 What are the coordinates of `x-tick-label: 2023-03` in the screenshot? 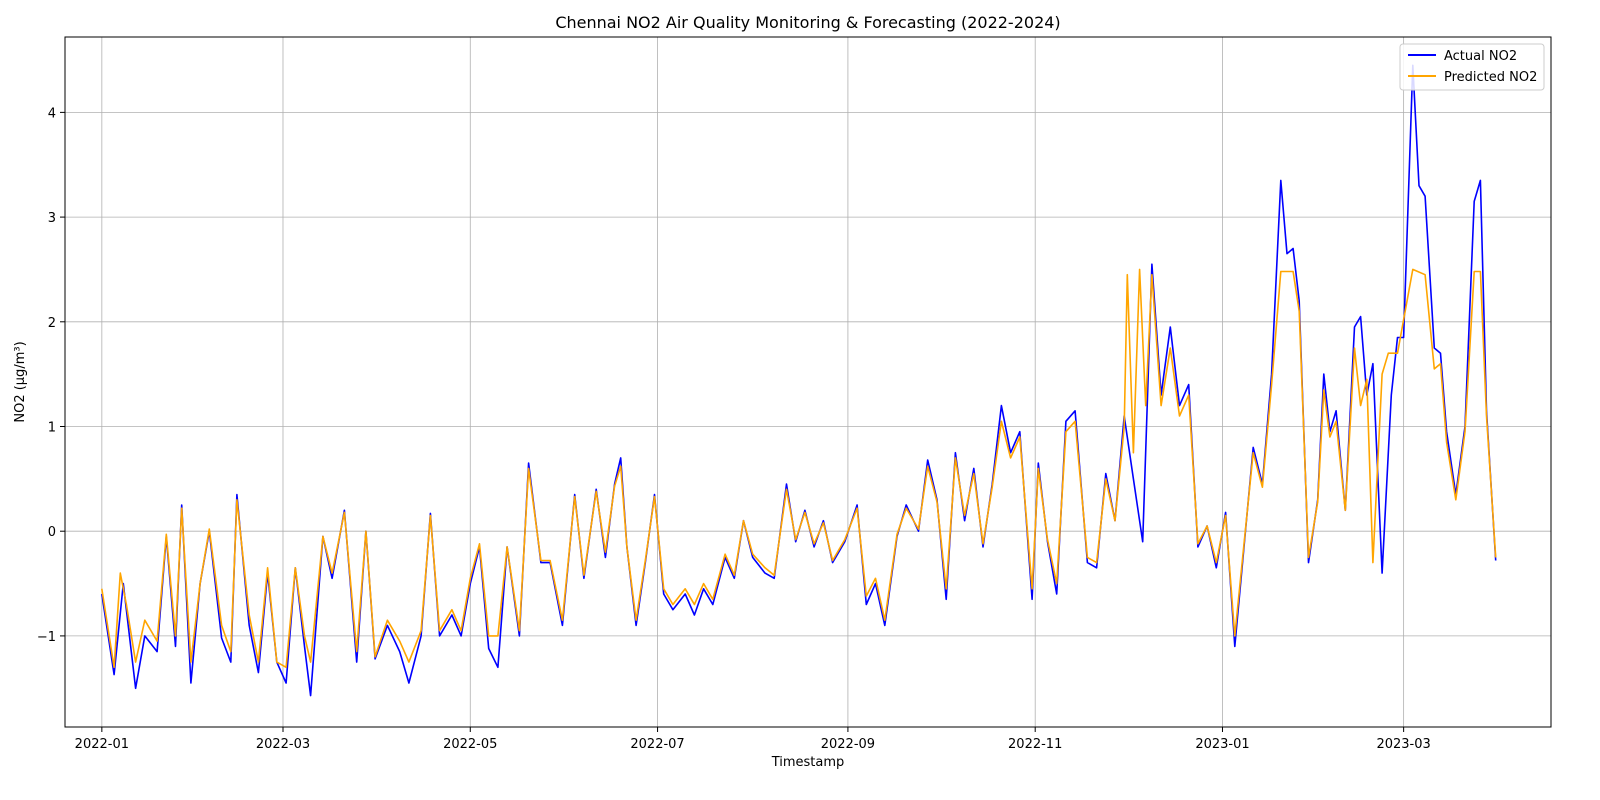 It's located at (1403, 744).